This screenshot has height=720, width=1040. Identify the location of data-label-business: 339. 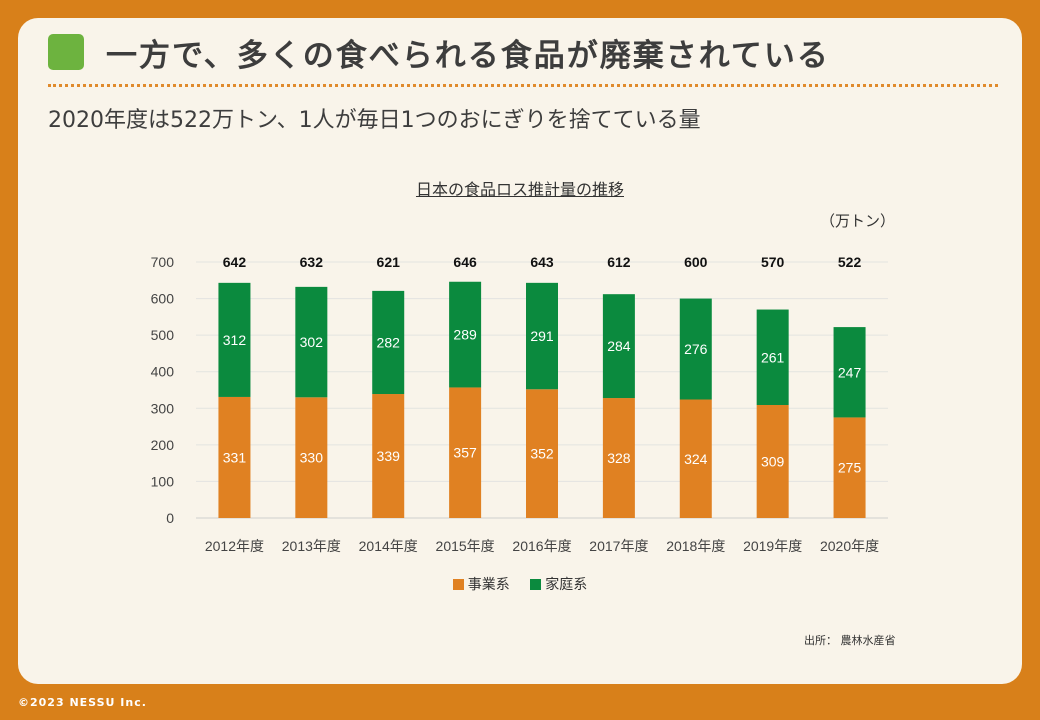
(389, 456).